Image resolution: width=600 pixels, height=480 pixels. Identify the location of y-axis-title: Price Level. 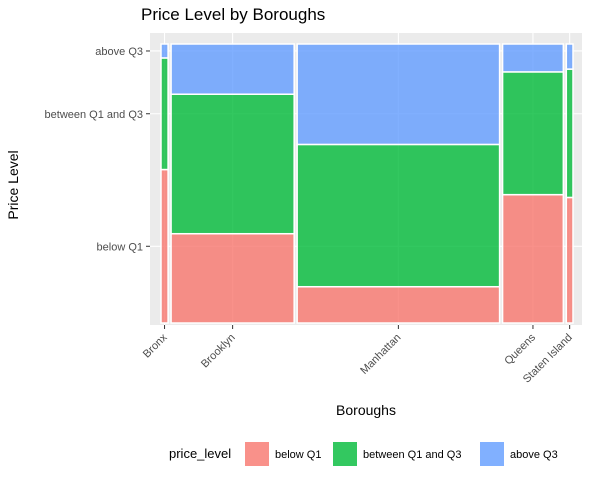
(13, 184).